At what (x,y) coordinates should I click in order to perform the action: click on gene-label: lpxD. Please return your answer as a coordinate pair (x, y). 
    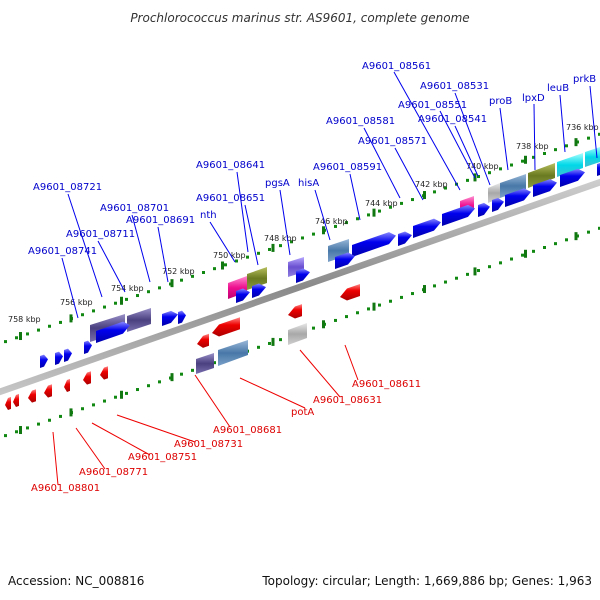
    Looking at the image, I should click on (533, 98).